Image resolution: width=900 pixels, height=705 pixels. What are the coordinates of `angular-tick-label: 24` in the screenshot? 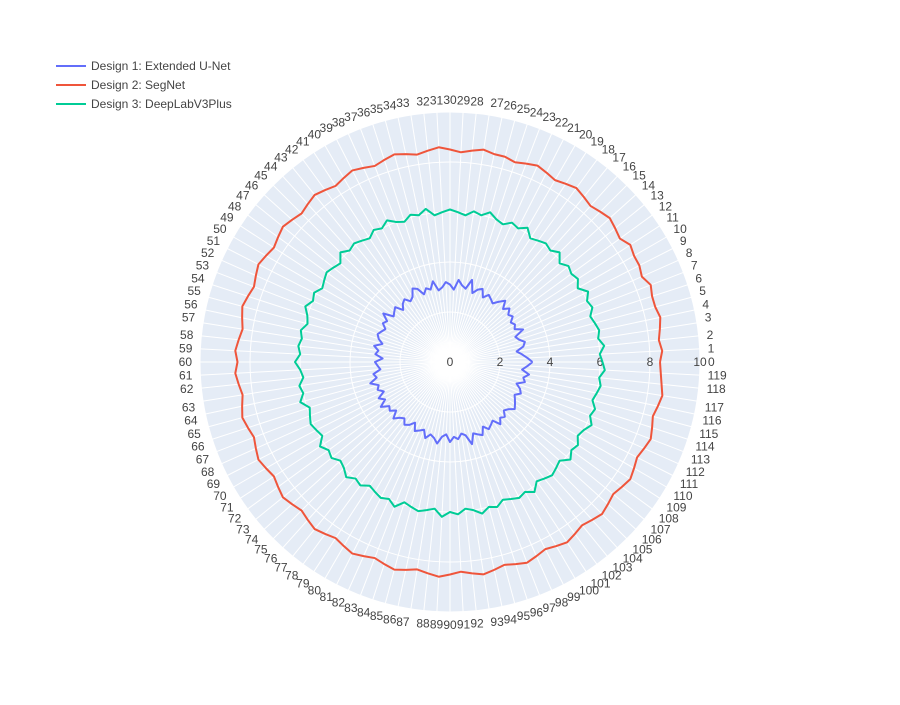 It's located at (537, 113).